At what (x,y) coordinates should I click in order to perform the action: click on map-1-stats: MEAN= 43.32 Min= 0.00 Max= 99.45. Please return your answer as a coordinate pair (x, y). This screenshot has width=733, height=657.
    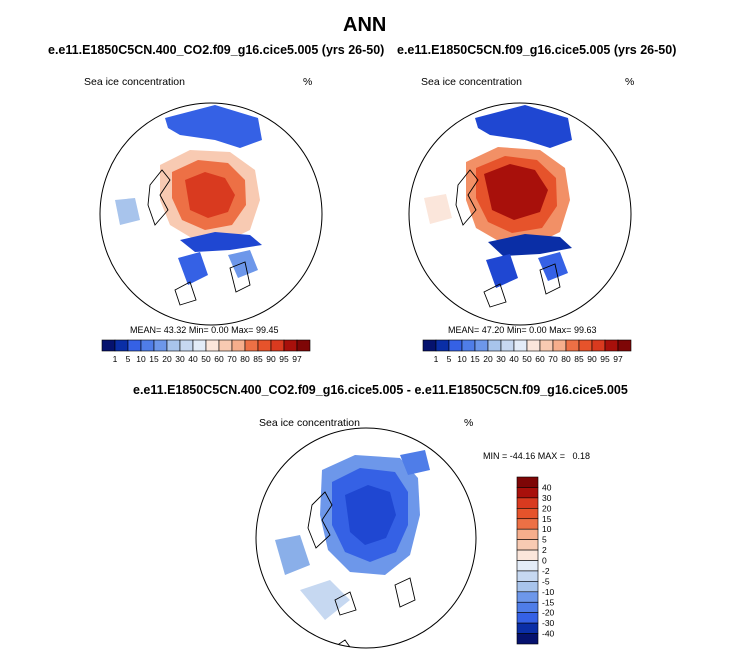
    Looking at the image, I should click on (204, 330).